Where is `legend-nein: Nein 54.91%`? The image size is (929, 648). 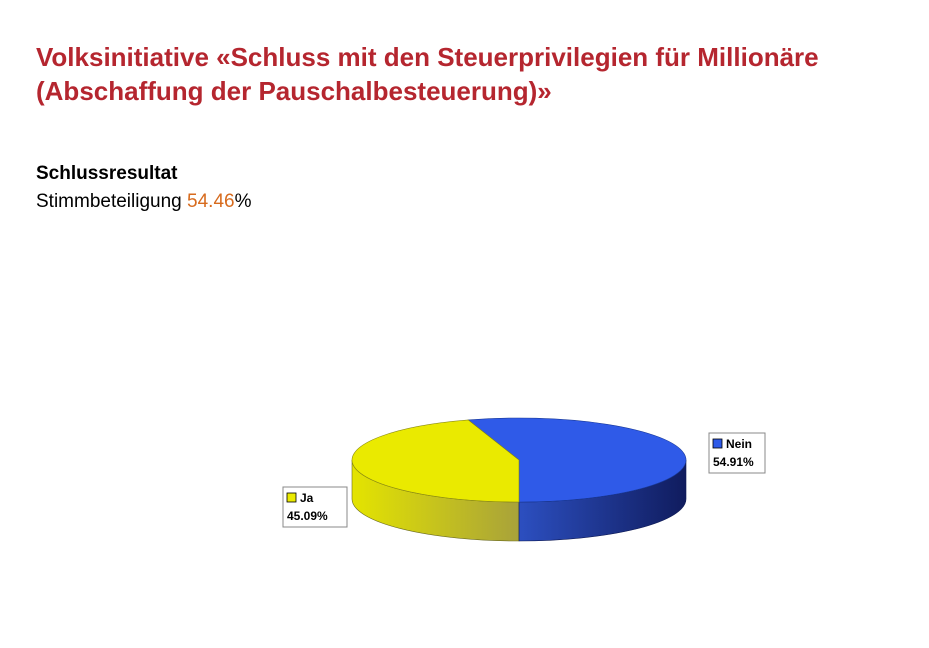
legend-nein: Nein 54.91% is located at coordinates (737, 453).